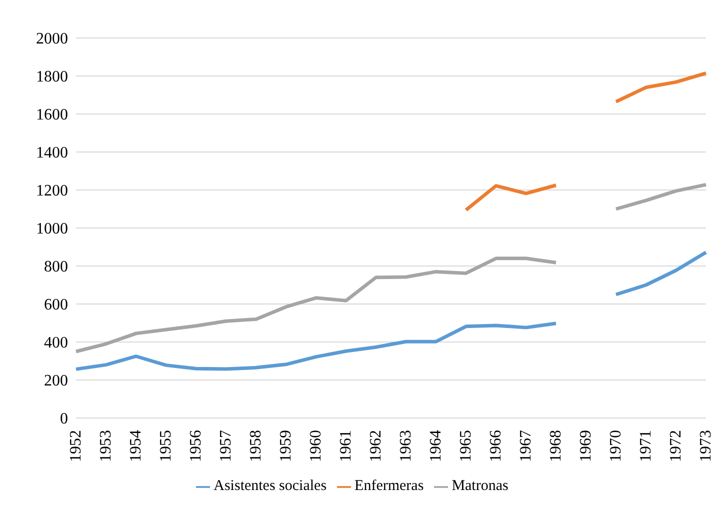 This screenshot has width=722, height=513. Describe the element at coordinates (136, 446) in the screenshot. I see `x-tick-label: 1954` at that location.